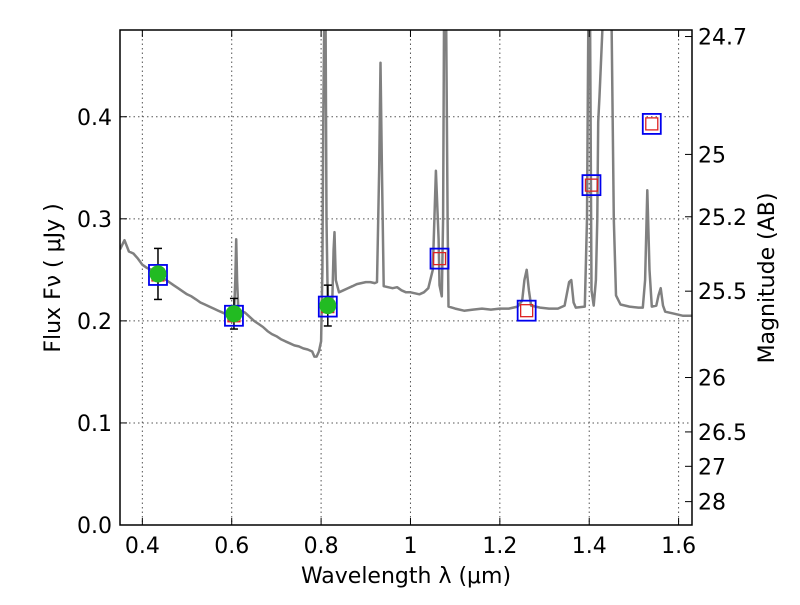 The width and height of the screenshot is (800, 605). Describe the element at coordinates (406, 576) in the screenshot. I see `x-axis-label: Wavelength λ (μm)` at that location.